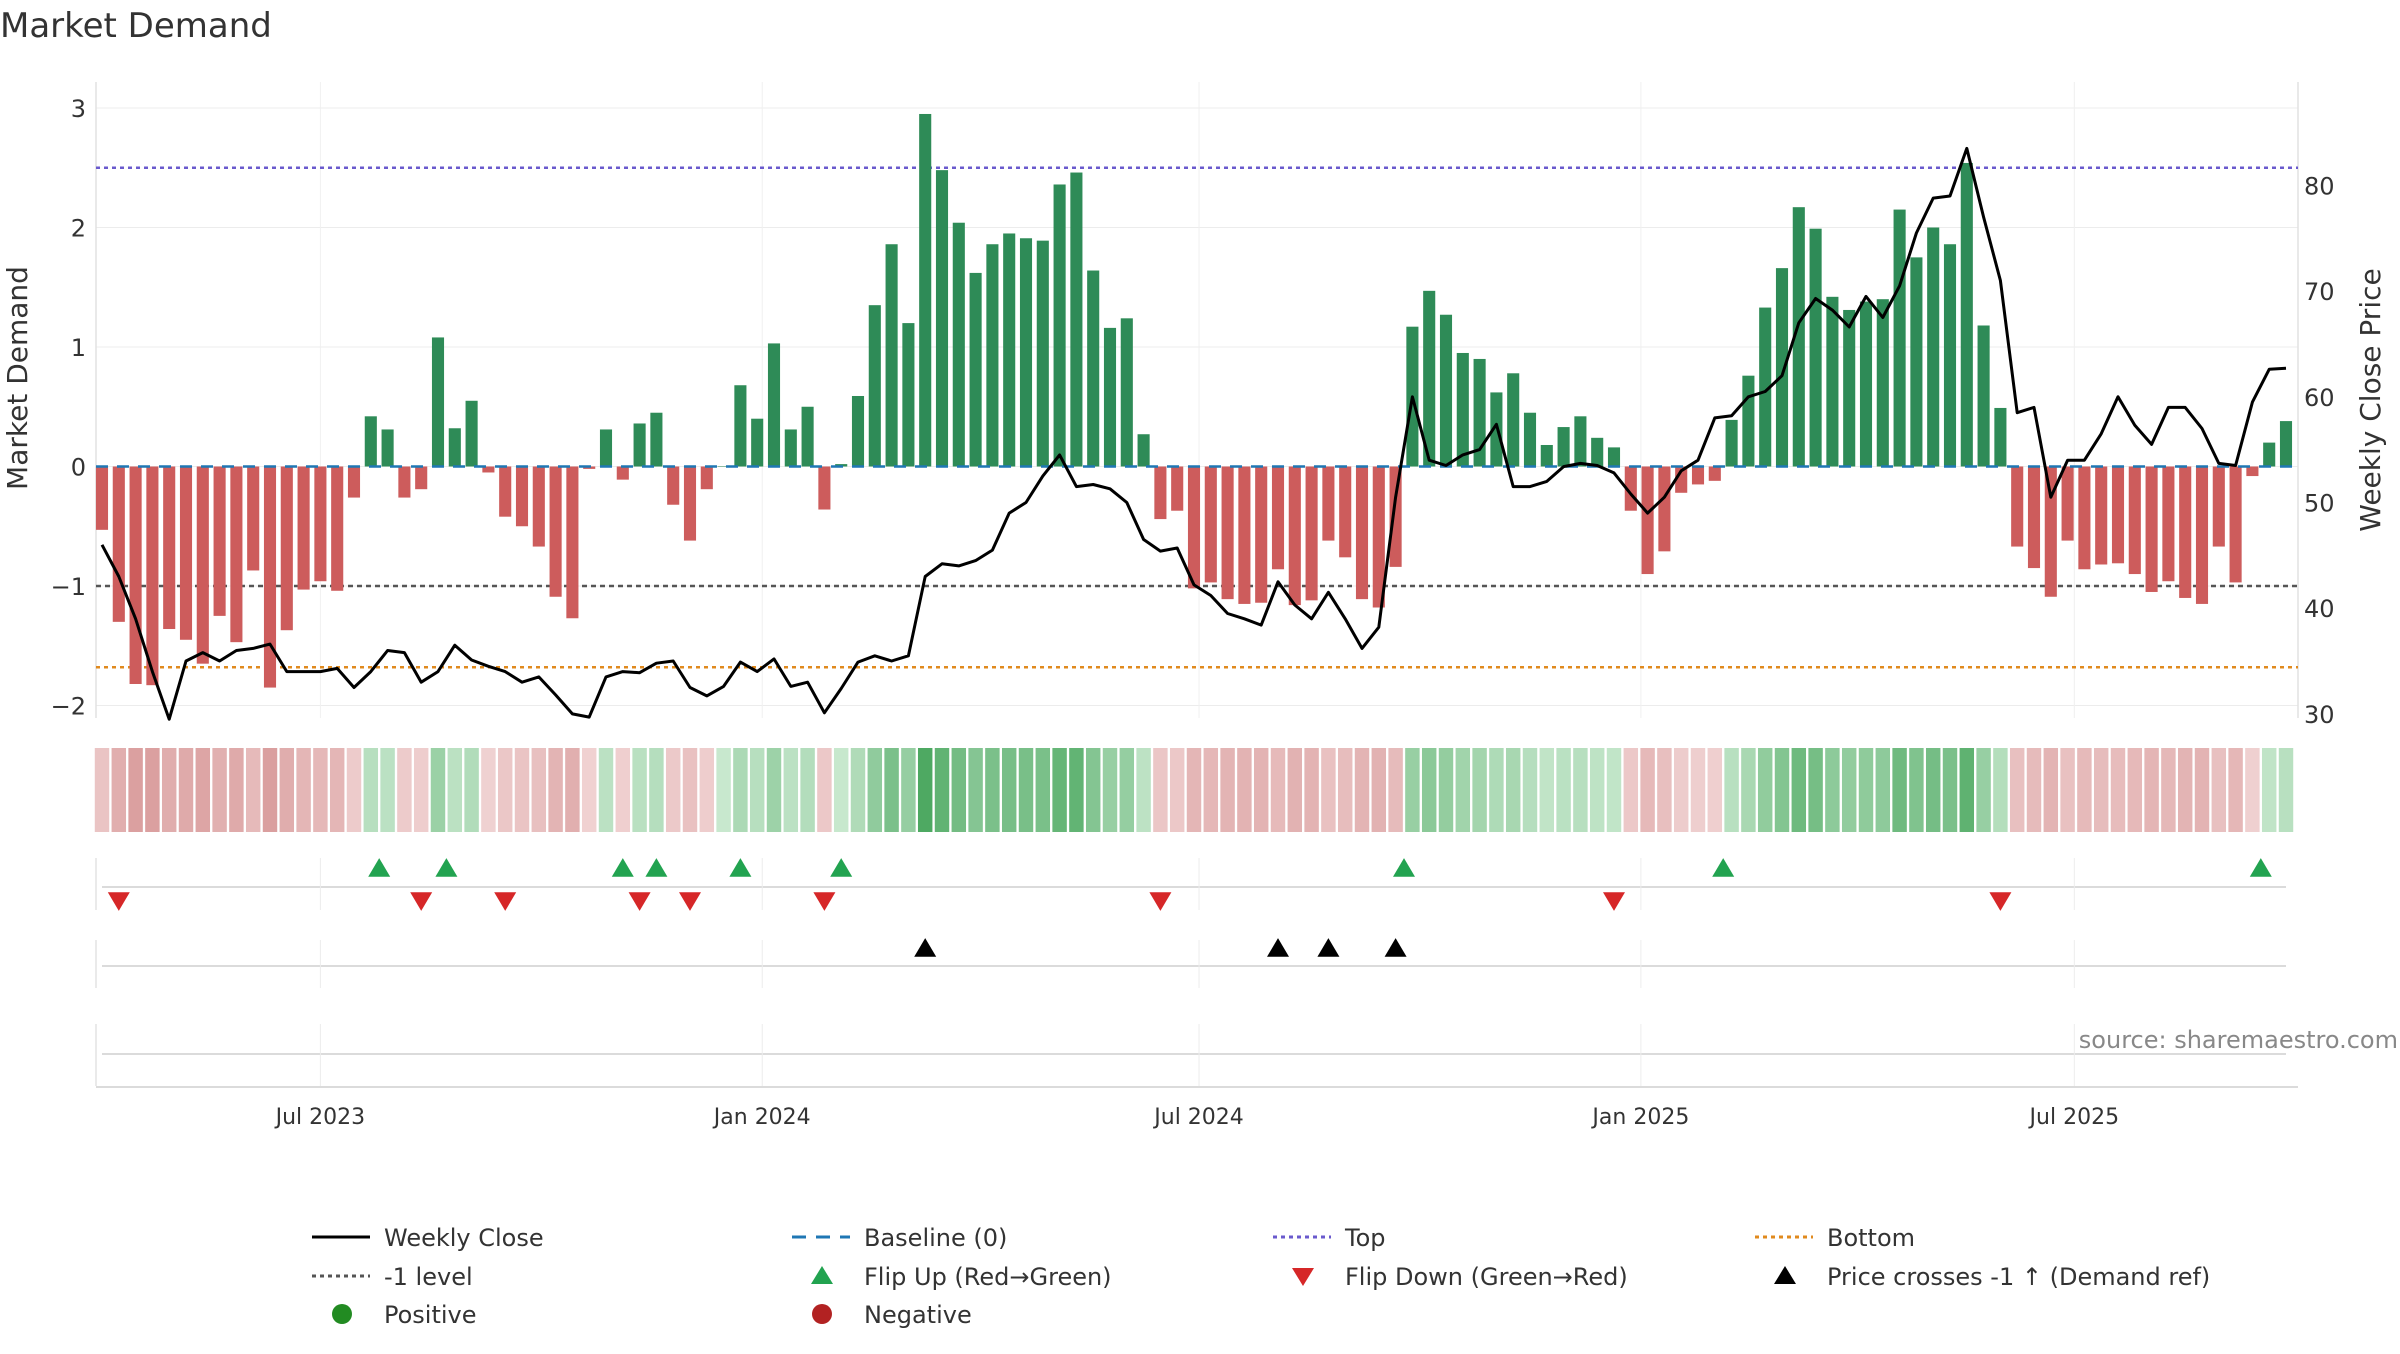  What do you see at coordinates (2319, 292) in the screenshot?
I see `y-tick-label-right: 70` at bounding box center [2319, 292].